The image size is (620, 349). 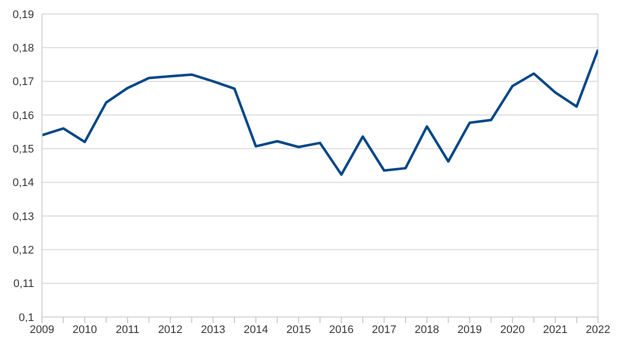 I want to click on x-tick-label: 2012, so click(x=170, y=330).